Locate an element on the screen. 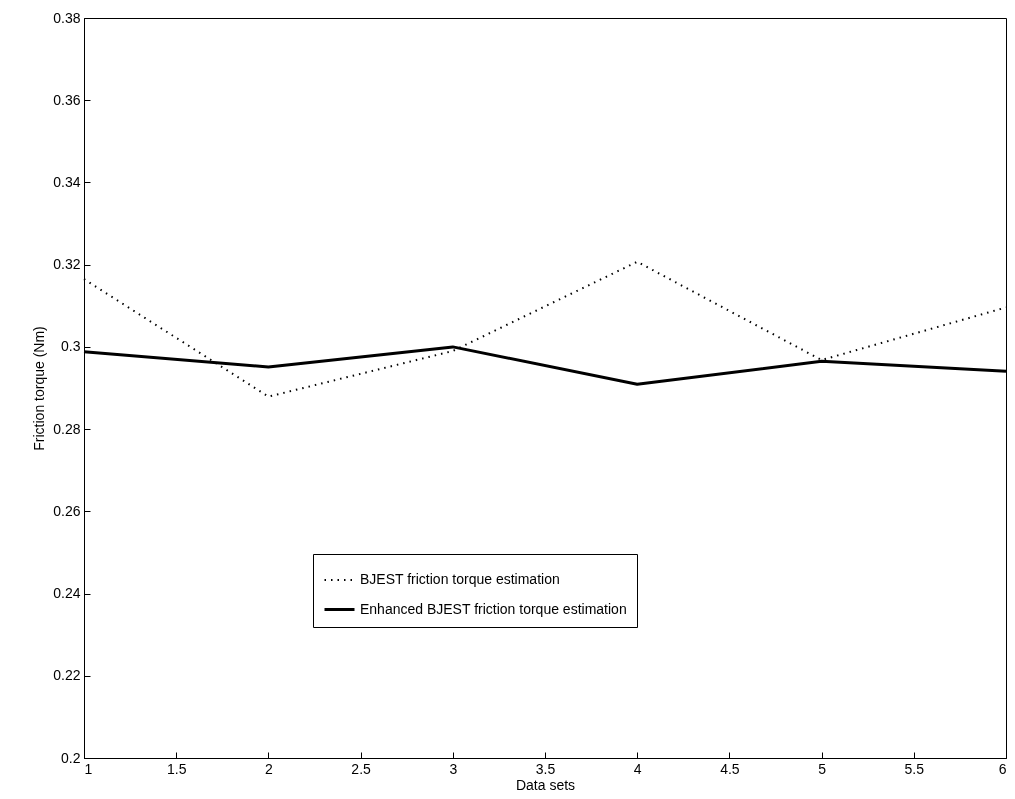 This screenshot has width=1015, height=799. y-tick-label: 0.26 is located at coordinates (67, 510).